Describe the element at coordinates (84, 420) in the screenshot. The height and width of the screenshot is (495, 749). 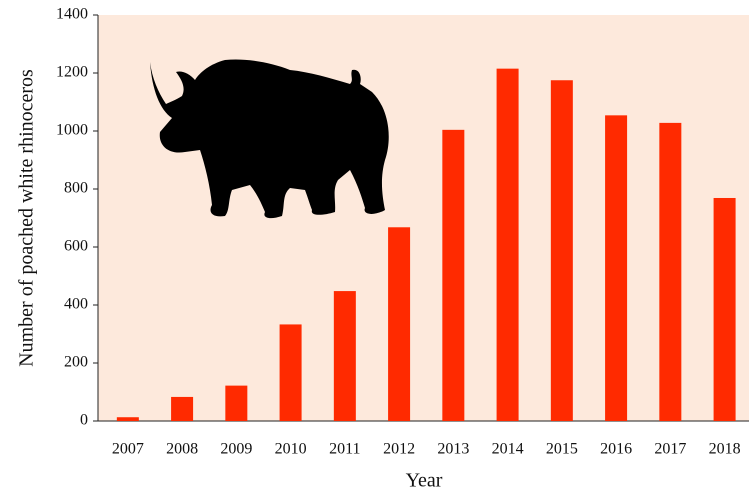
I see `y-tick-label: 0` at that location.